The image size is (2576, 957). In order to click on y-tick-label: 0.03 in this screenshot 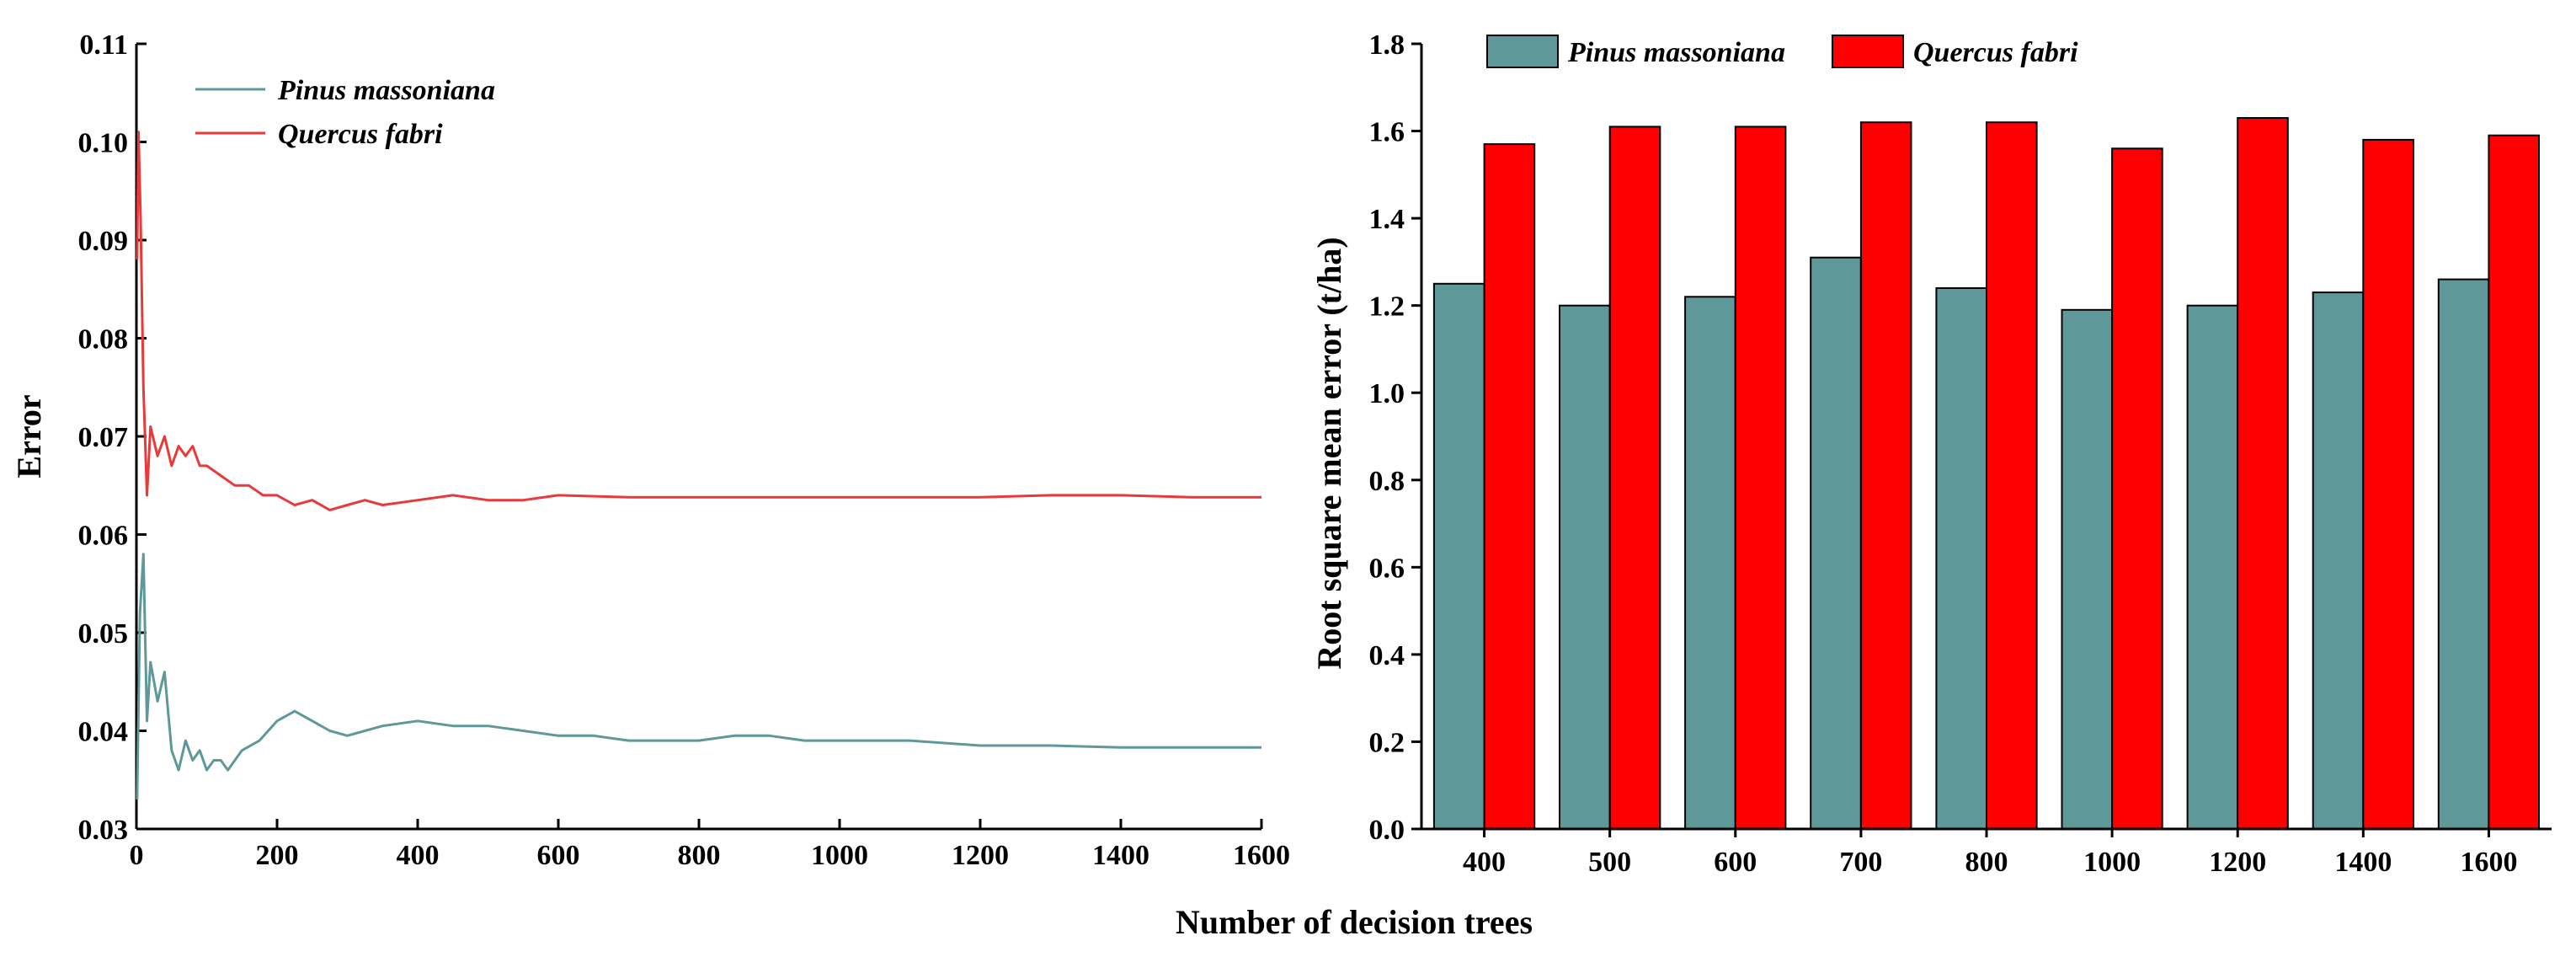, I will do `click(103, 830)`.